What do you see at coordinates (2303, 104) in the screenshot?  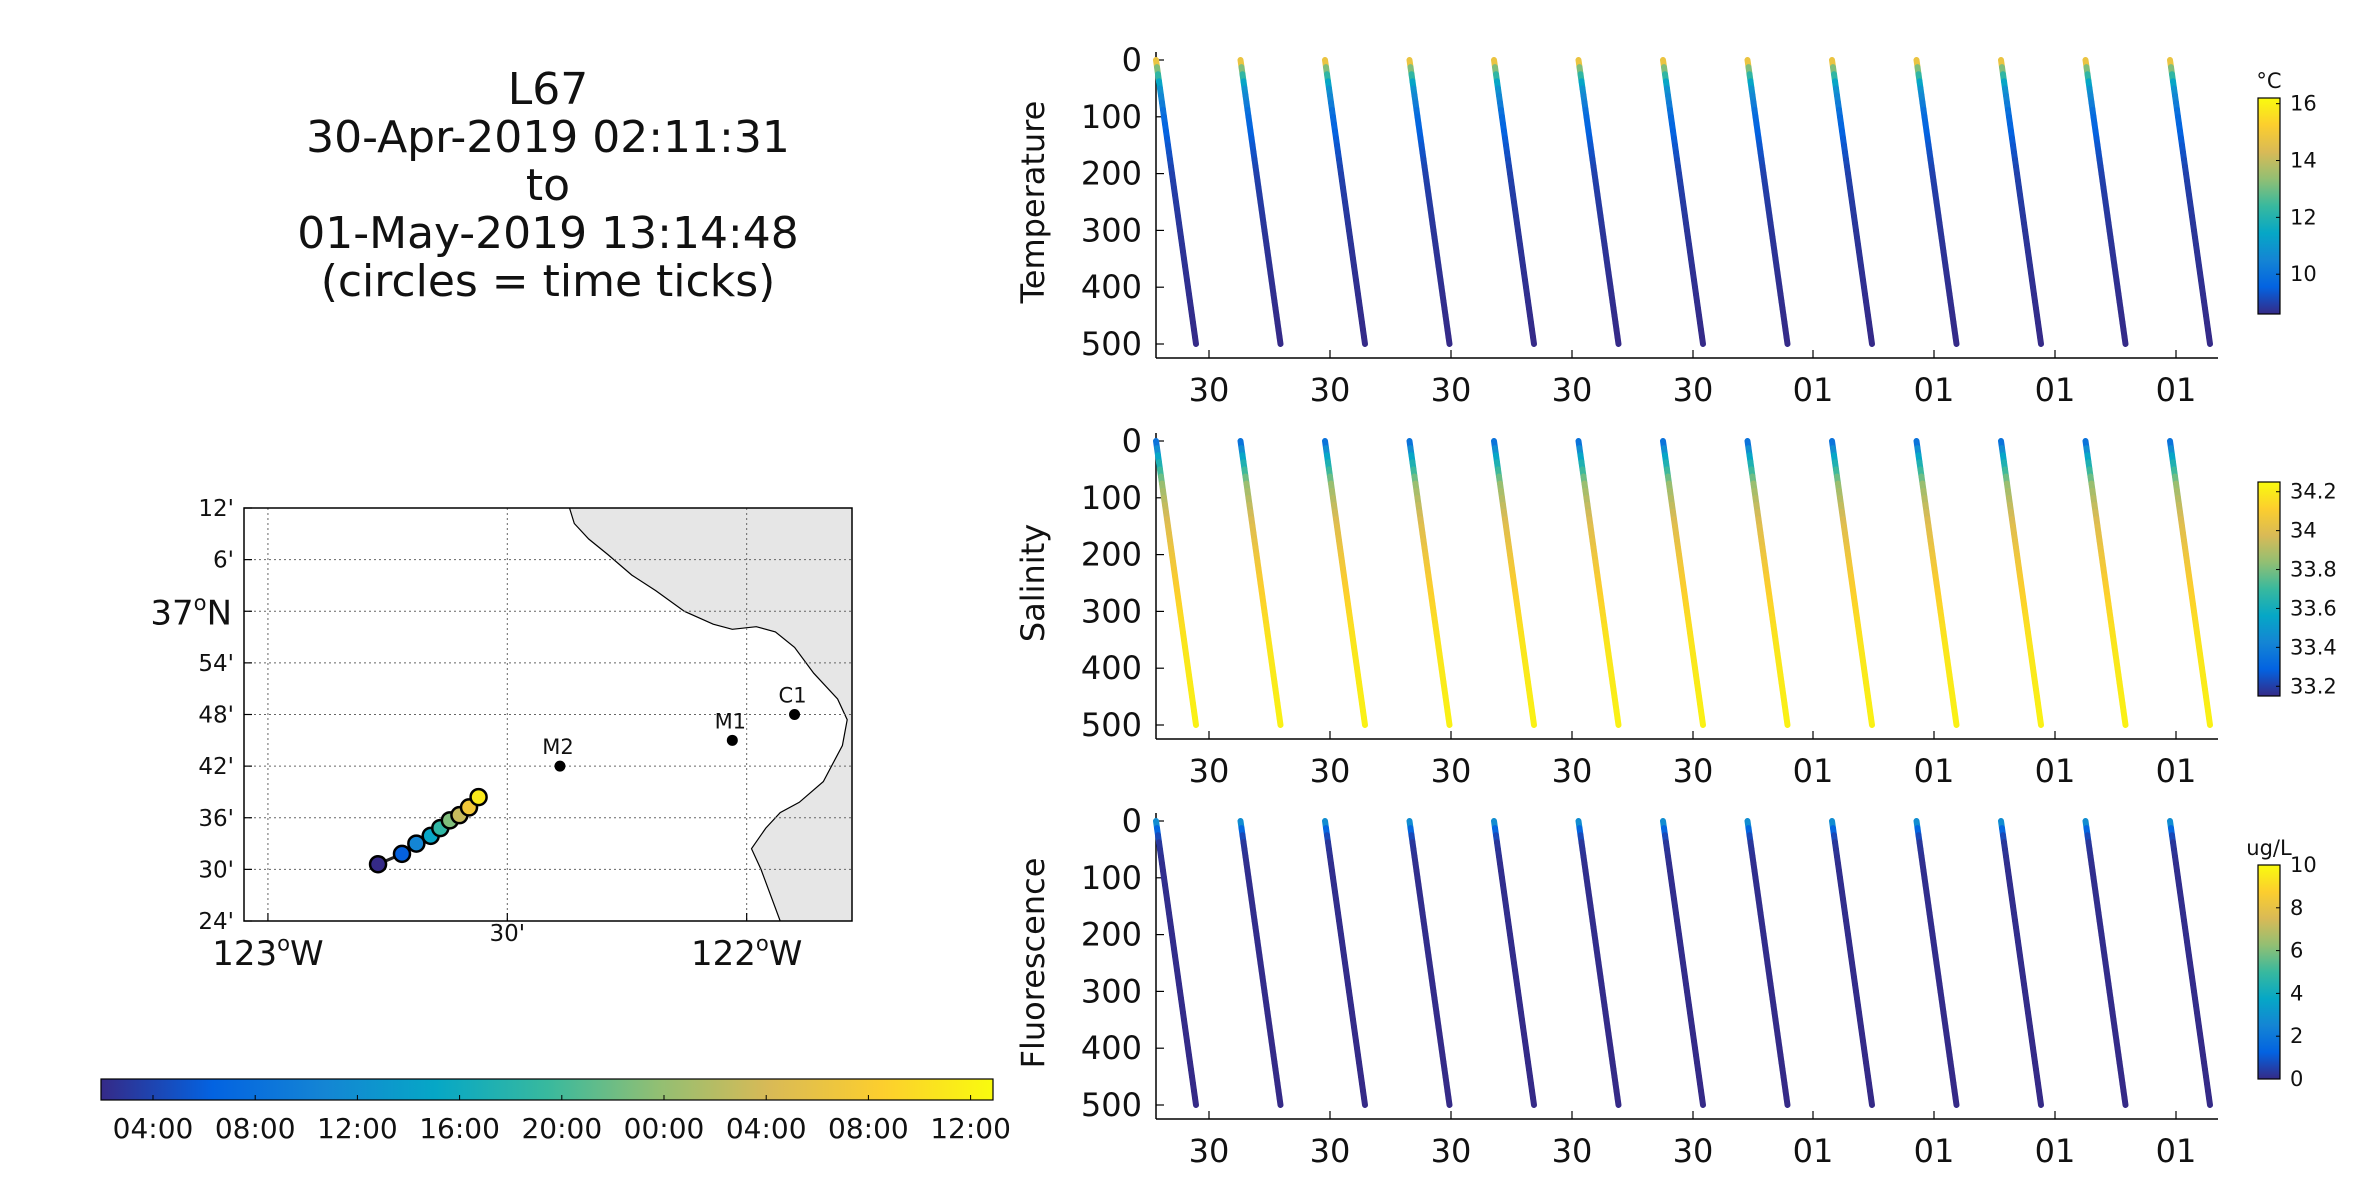 I see `colorbar-tick-label: 16` at bounding box center [2303, 104].